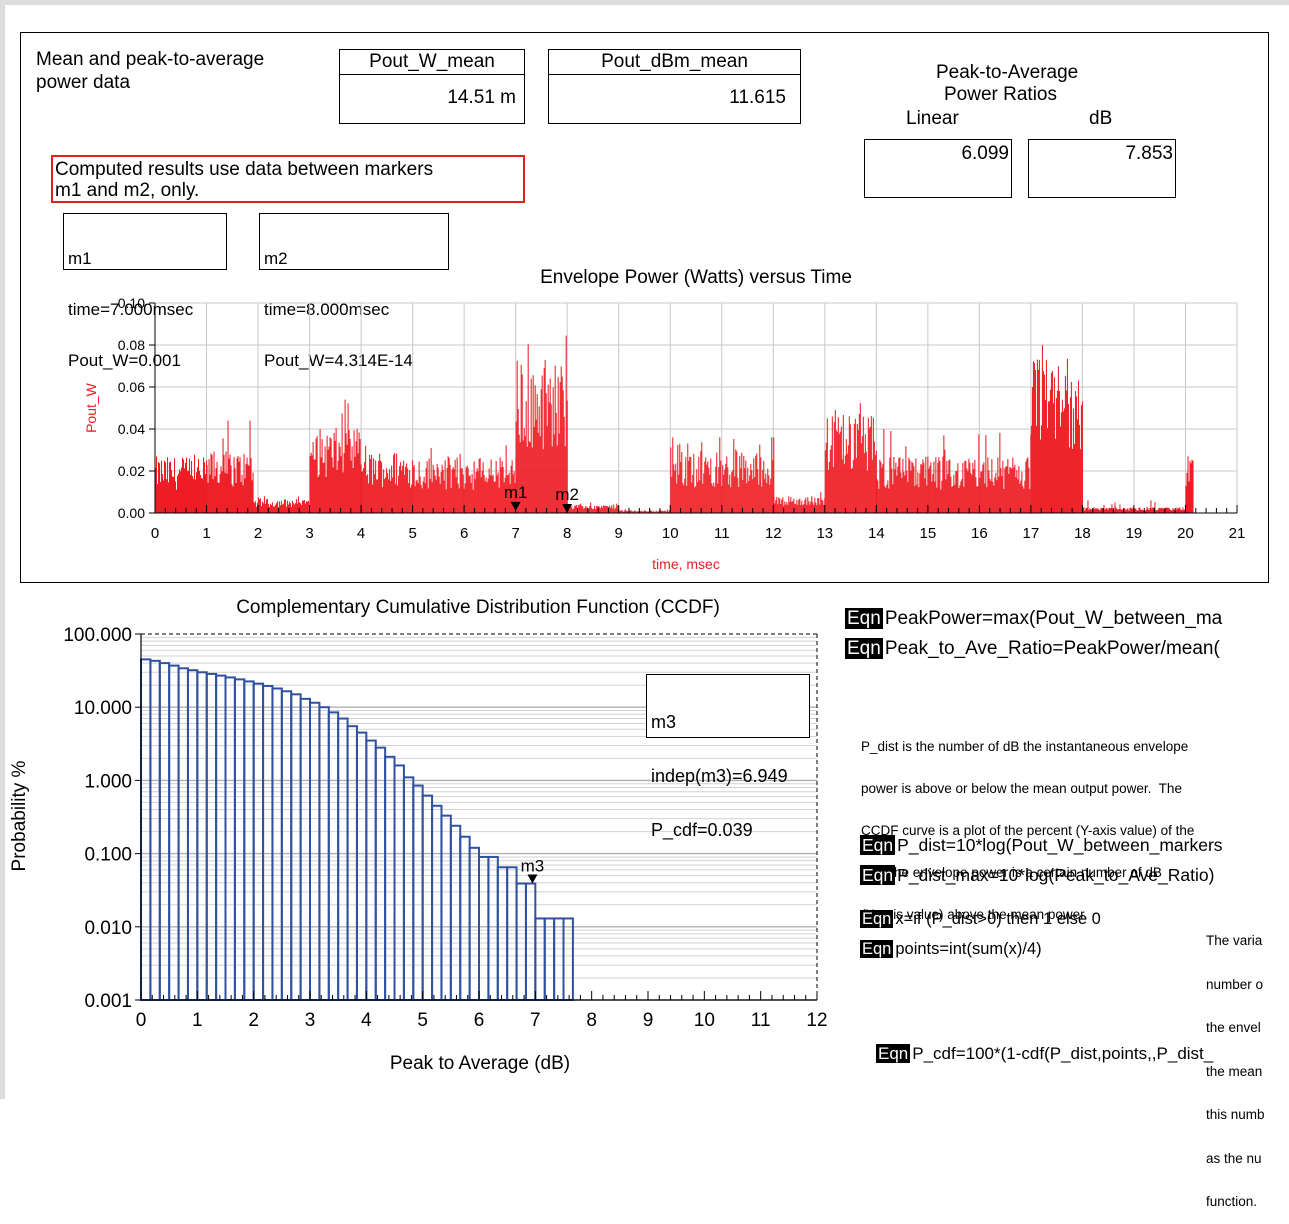 The height and width of the screenshot is (1224, 1289). What do you see at coordinates (108, 1001) in the screenshot?
I see `y-tick-label: 0.001` at bounding box center [108, 1001].